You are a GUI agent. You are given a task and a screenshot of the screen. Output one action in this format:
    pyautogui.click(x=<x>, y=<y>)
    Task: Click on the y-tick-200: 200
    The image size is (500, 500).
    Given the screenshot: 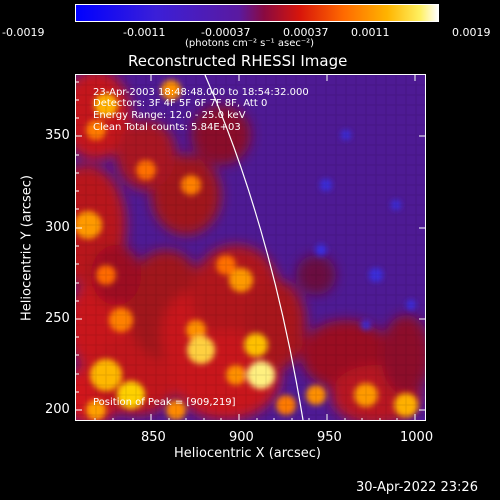 What is the action you would take?
    pyautogui.click(x=57, y=409)
    